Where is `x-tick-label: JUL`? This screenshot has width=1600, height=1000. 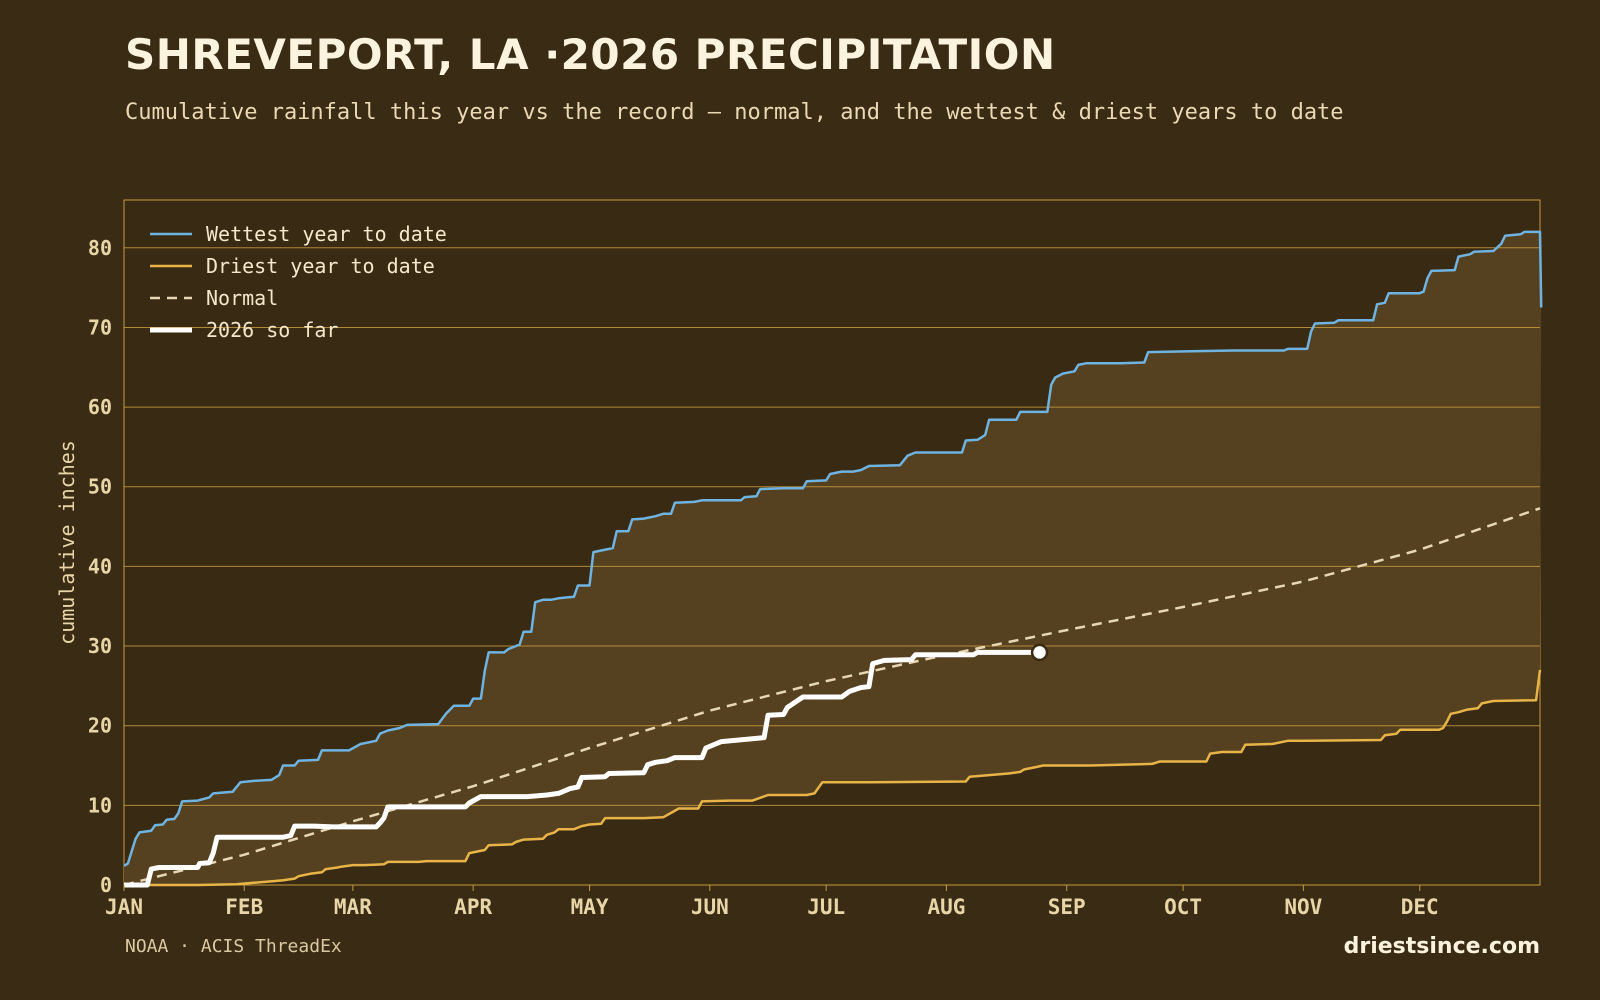 x-tick-label: JUL is located at coordinates (826, 907).